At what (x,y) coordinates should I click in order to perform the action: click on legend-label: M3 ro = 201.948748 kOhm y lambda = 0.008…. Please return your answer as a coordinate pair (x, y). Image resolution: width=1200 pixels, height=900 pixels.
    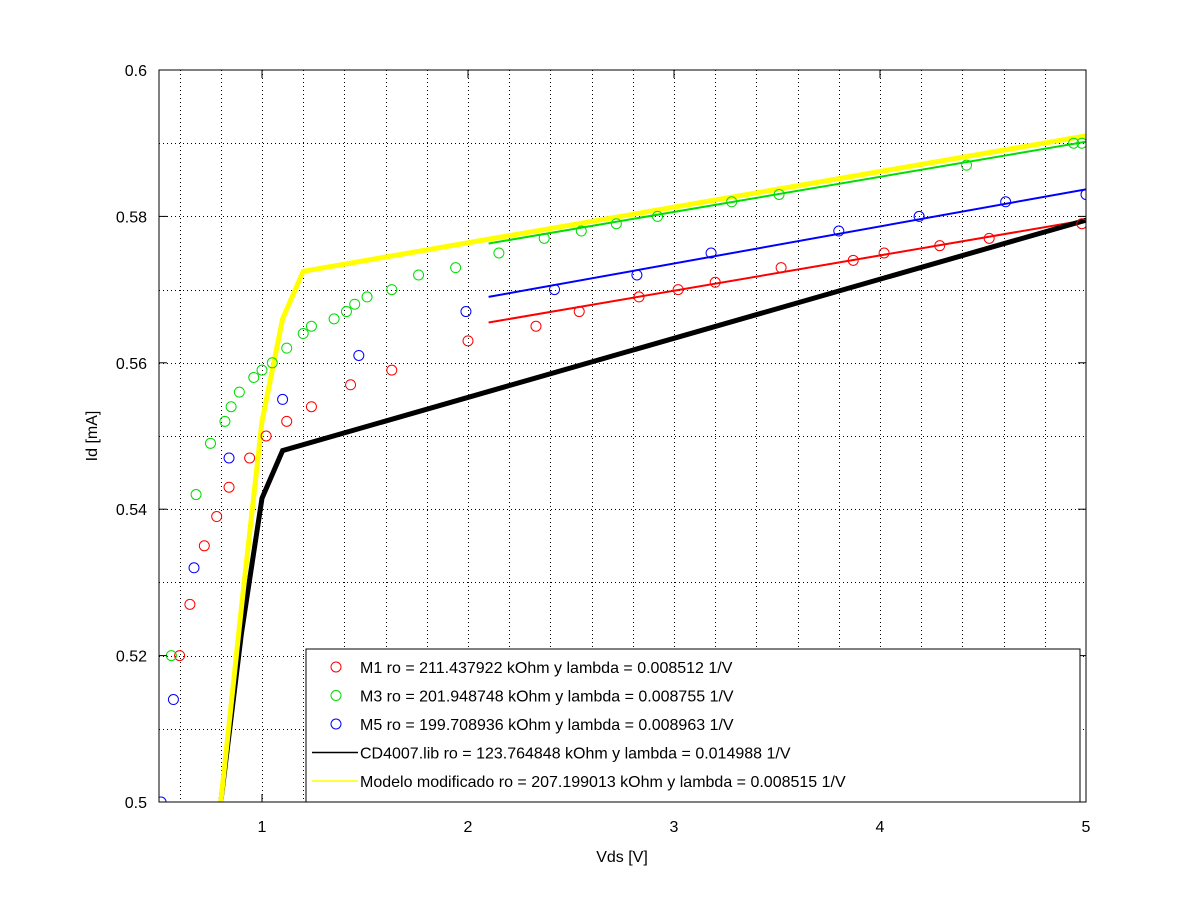
    Looking at the image, I should click on (547, 697).